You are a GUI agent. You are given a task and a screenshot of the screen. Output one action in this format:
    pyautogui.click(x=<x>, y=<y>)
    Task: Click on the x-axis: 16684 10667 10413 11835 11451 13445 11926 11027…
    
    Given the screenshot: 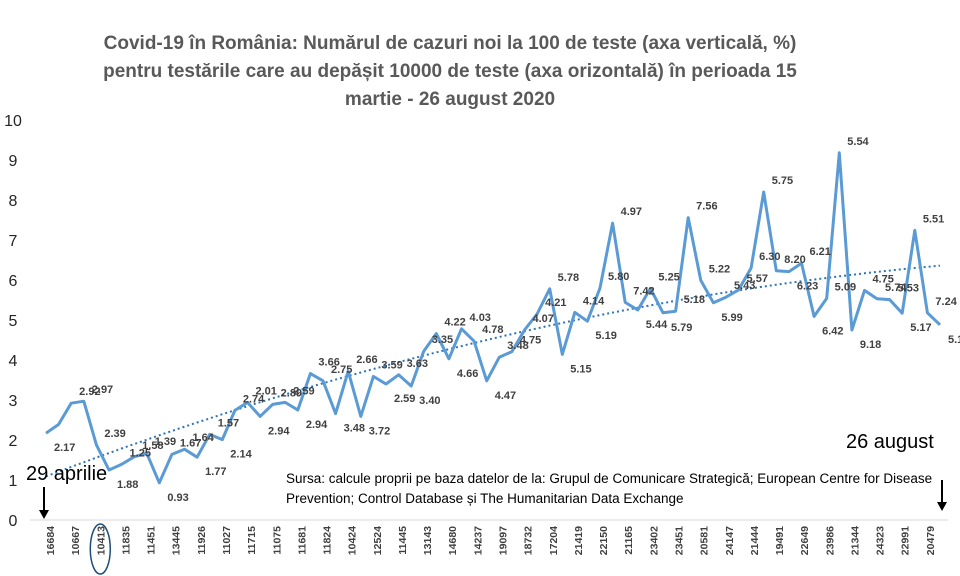 What is the action you would take?
    pyautogui.click(x=491, y=540)
    